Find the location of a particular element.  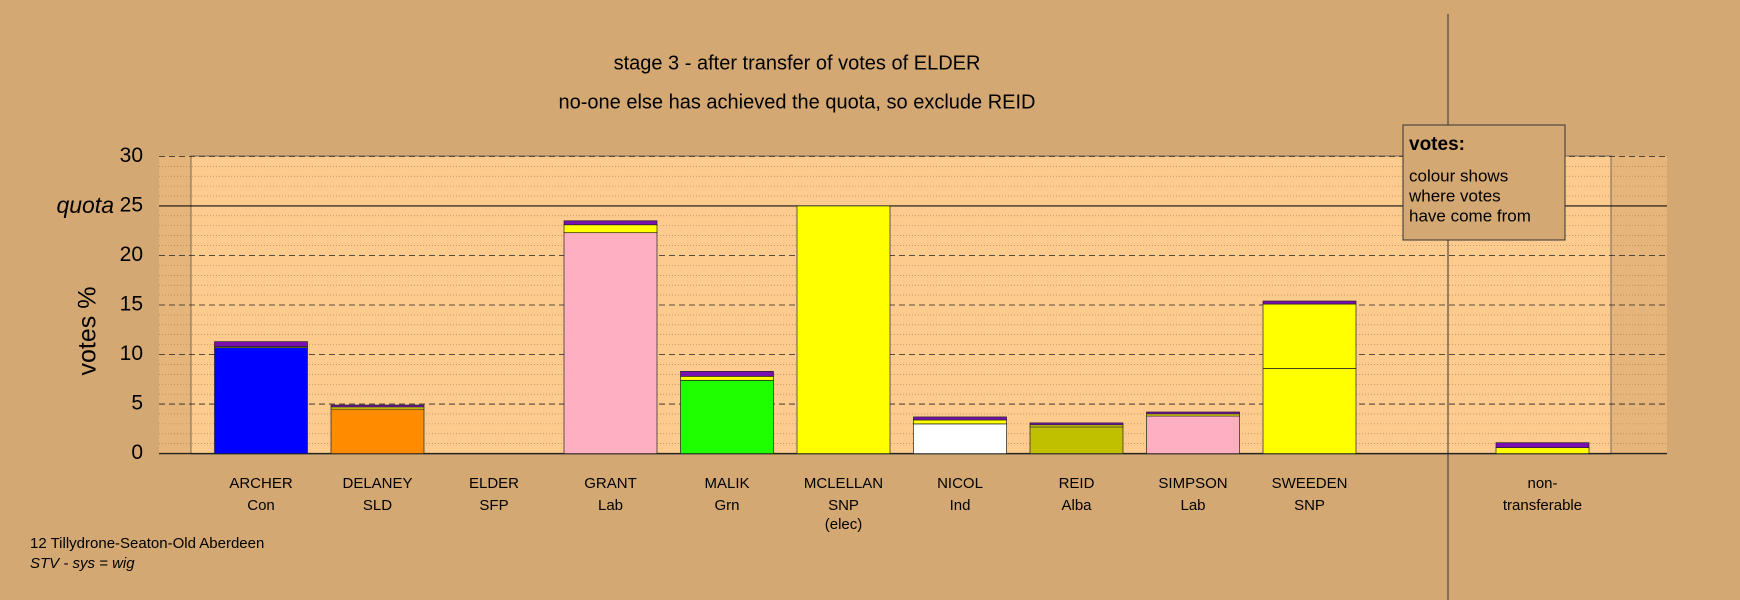

x-tick-label: ARCHER is located at coordinates (261, 483).